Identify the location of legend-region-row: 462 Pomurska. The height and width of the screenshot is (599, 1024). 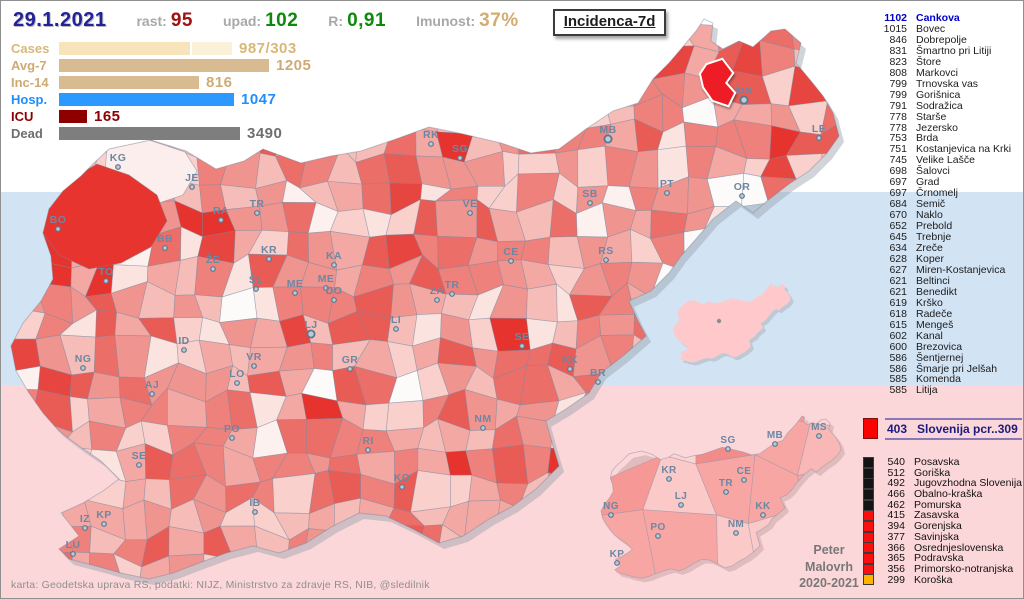
(943, 505).